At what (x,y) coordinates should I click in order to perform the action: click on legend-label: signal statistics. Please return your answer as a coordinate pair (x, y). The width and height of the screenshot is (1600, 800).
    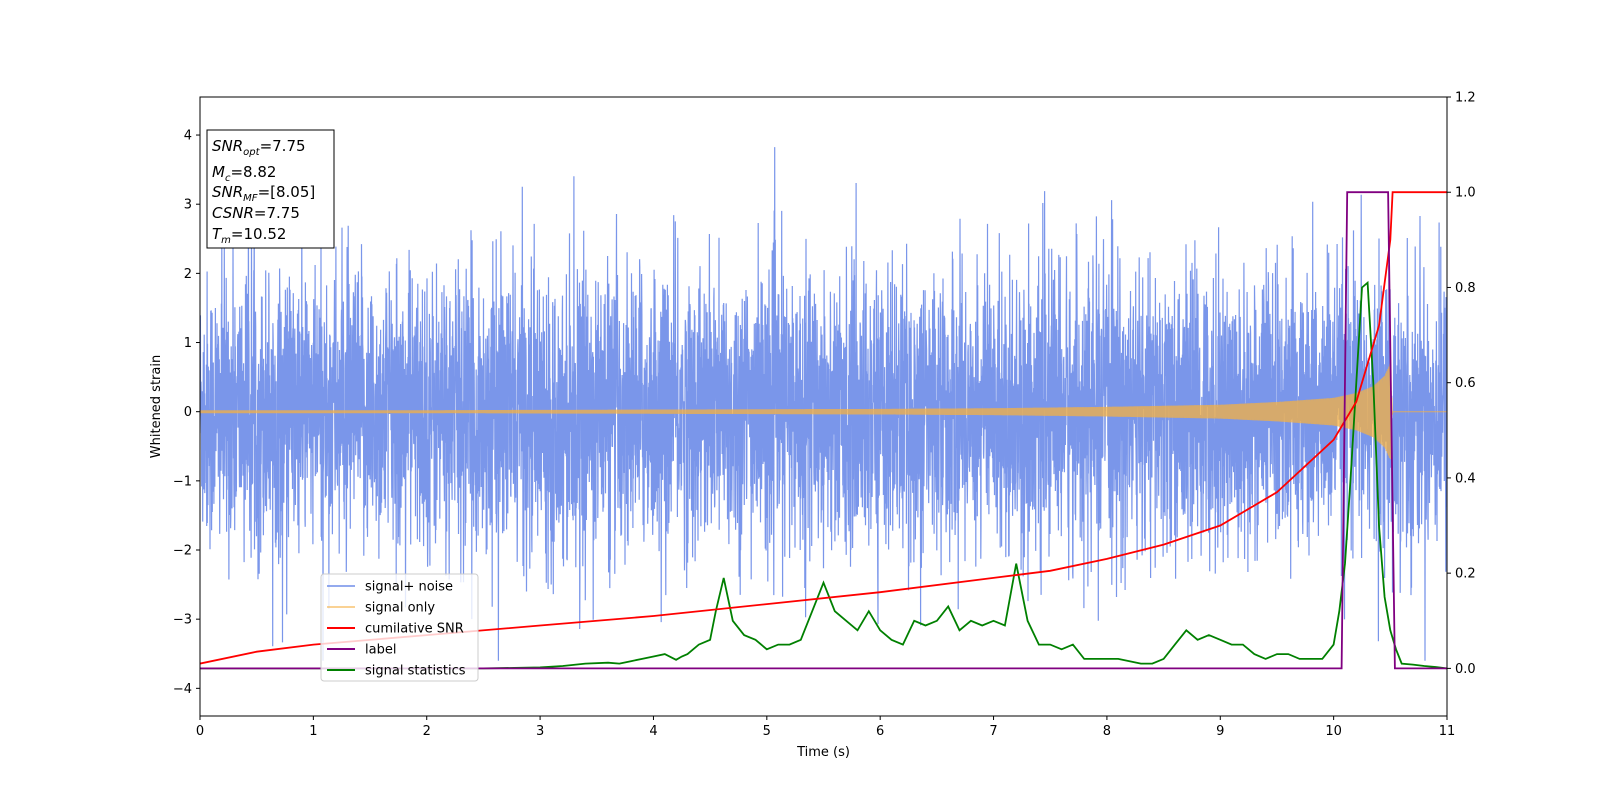
    Looking at the image, I should click on (415, 671).